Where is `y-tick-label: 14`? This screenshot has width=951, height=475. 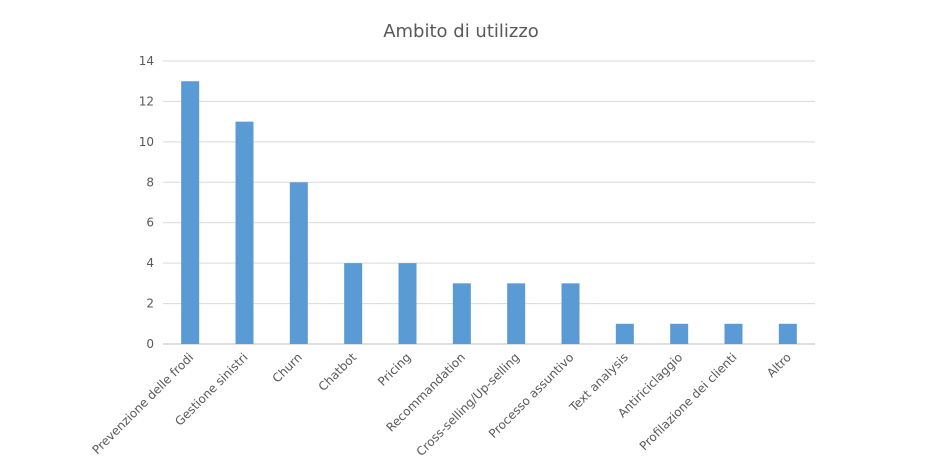 y-tick-label: 14 is located at coordinates (146, 61).